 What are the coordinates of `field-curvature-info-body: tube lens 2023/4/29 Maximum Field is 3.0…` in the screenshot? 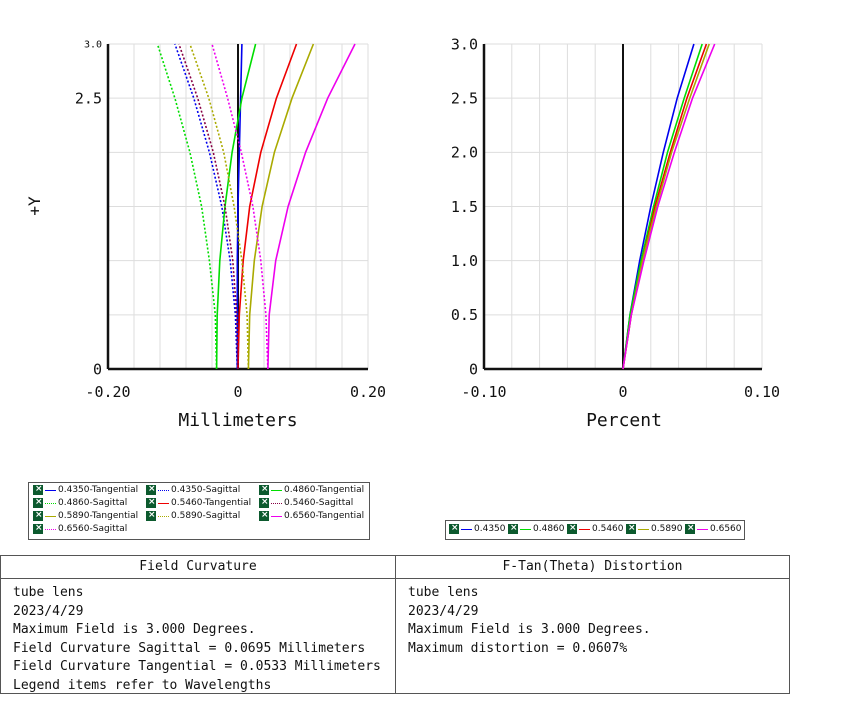 It's located at (198, 637).